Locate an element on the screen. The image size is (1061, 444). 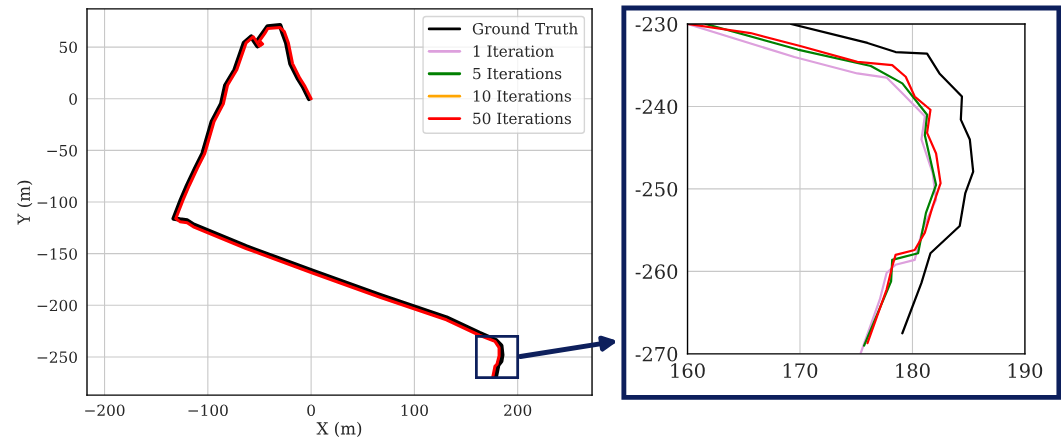
x-tick-label: 170 is located at coordinates (800, 370).